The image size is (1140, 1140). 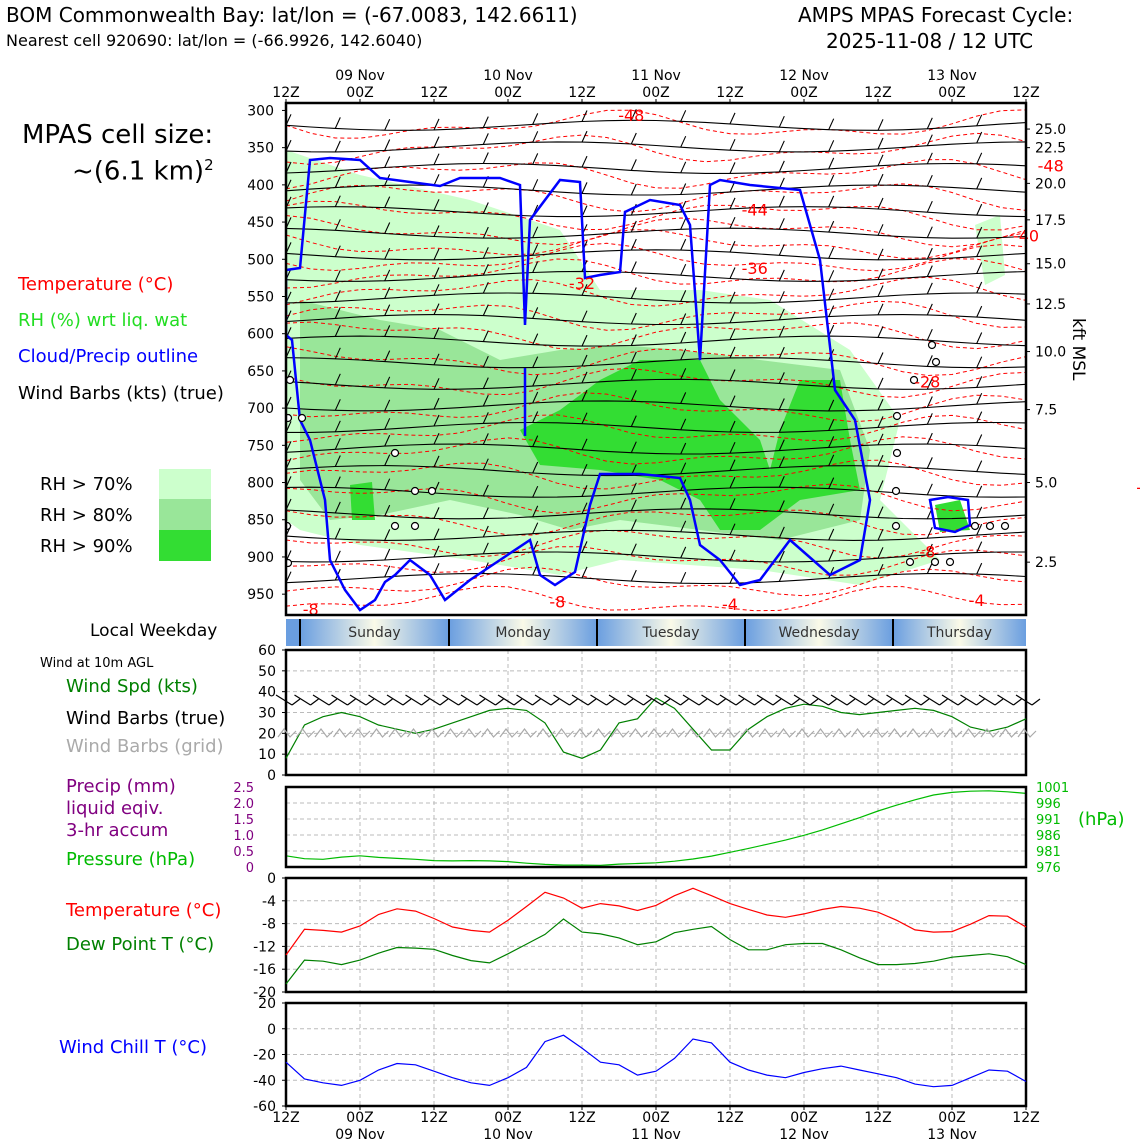 What do you see at coordinates (154, 631) in the screenshot?
I see `weekday-label: Local Weekday` at bounding box center [154, 631].